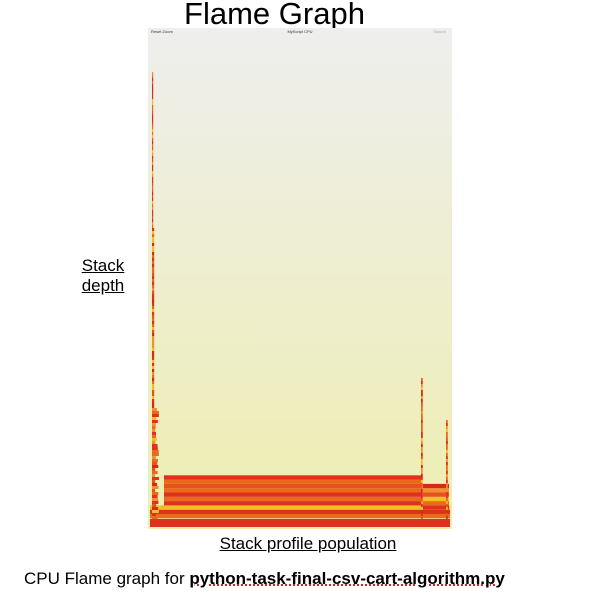 Image resolution: width=599 pixels, height=597 pixels. I want to click on search-link: Search, so click(439, 32).